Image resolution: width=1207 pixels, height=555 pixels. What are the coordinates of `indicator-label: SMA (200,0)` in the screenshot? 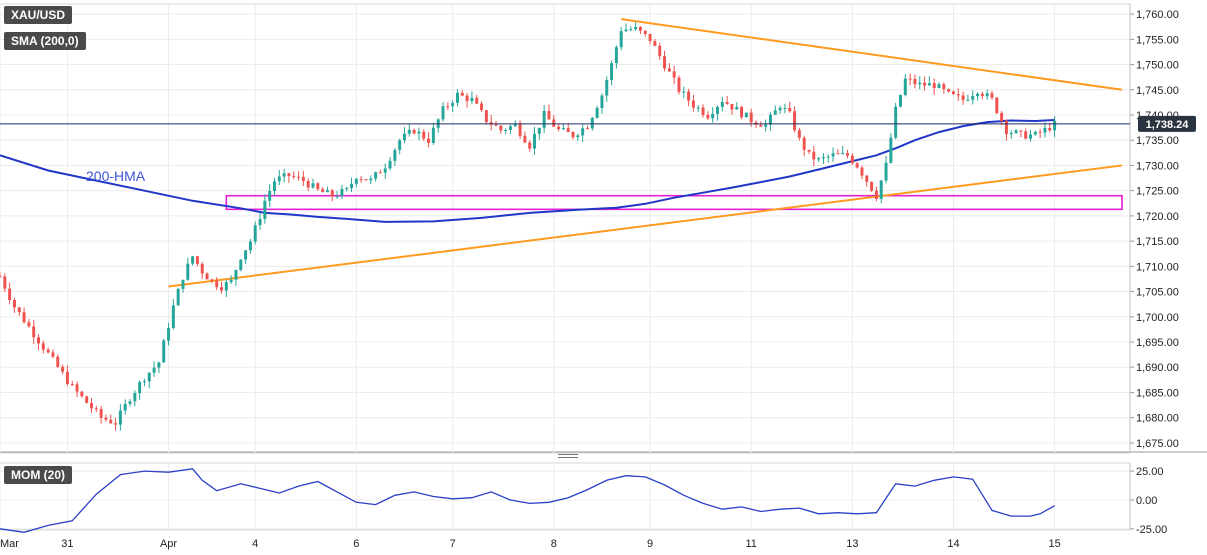 It's located at (45, 41).